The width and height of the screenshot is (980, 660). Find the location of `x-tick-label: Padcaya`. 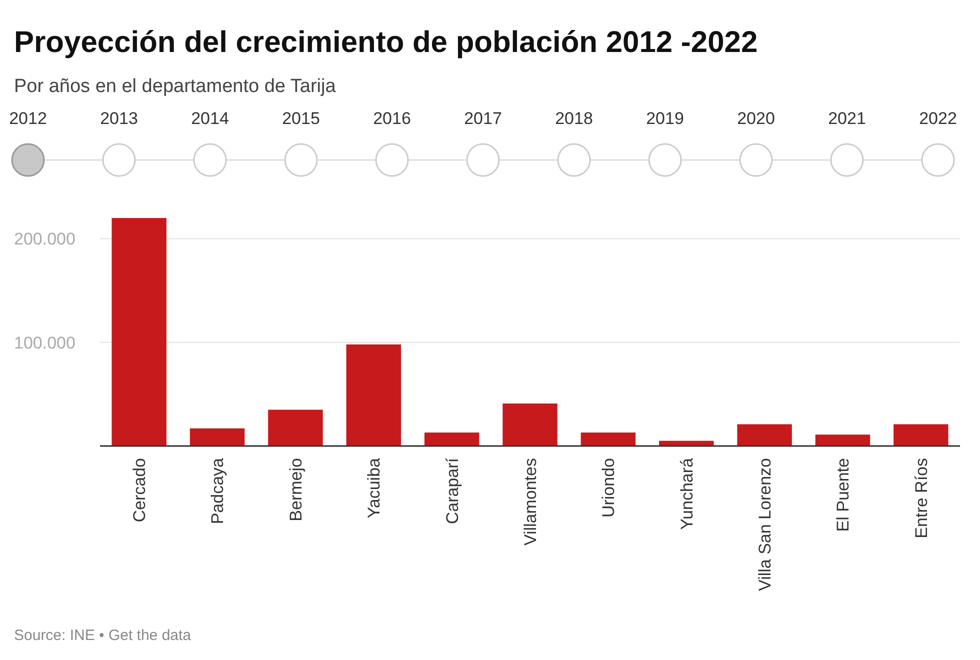

x-tick-label: Padcaya is located at coordinates (218, 490).